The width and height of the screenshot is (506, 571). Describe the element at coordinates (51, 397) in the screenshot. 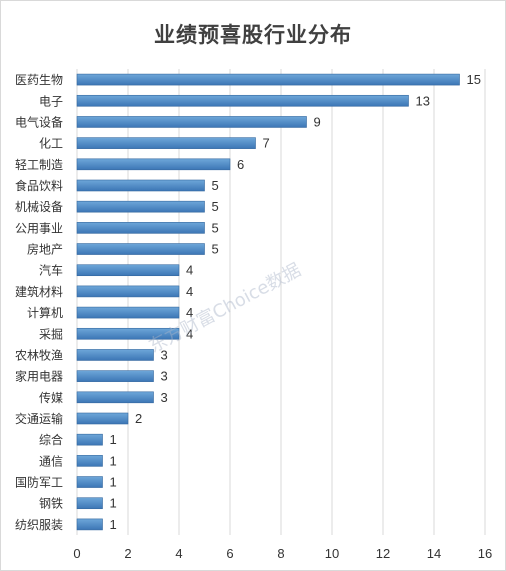

I see `category-label: 传媒` at that location.